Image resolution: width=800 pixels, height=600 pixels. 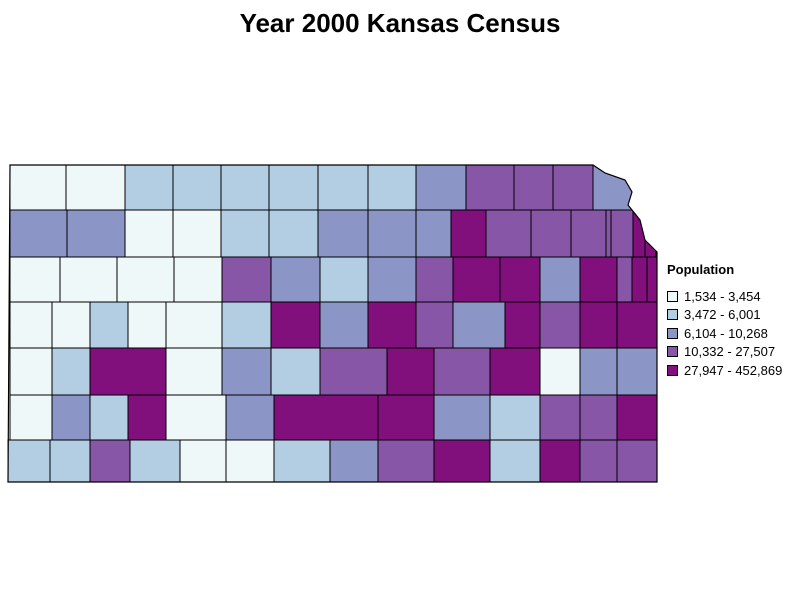 I want to click on legend-item: 6,104 - 10,268, so click(x=724, y=333).